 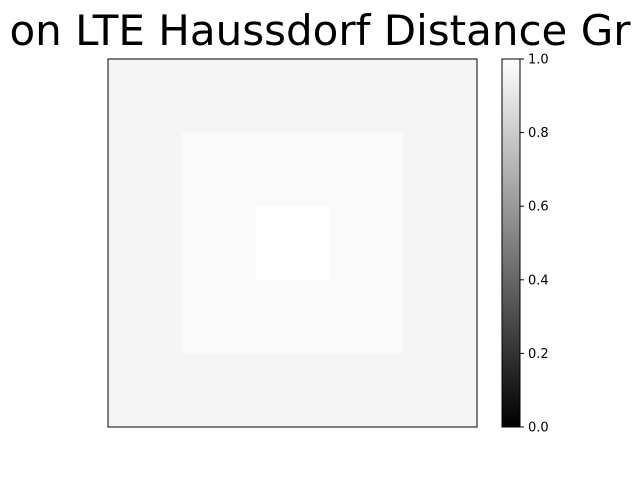 What do you see at coordinates (538, 354) in the screenshot?
I see `colorbar-tick-label: 0.2` at bounding box center [538, 354].